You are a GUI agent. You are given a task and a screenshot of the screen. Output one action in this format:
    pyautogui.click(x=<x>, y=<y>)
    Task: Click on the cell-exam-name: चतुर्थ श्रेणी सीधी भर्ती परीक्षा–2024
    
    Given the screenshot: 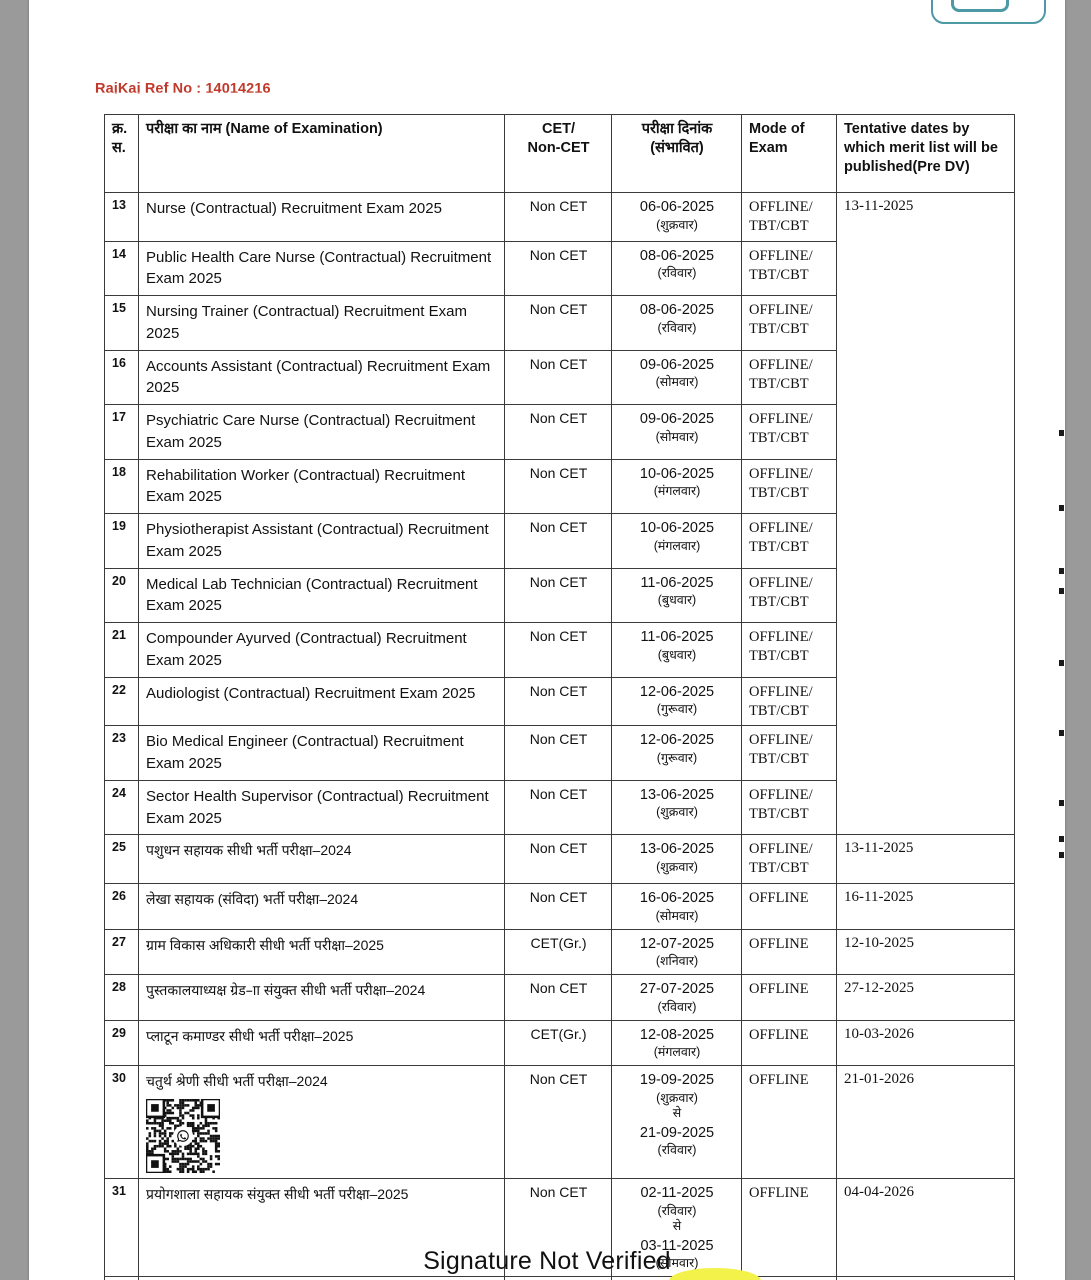 What is the action you would take?
    pyautogui.click(x=321, y=1122)
    